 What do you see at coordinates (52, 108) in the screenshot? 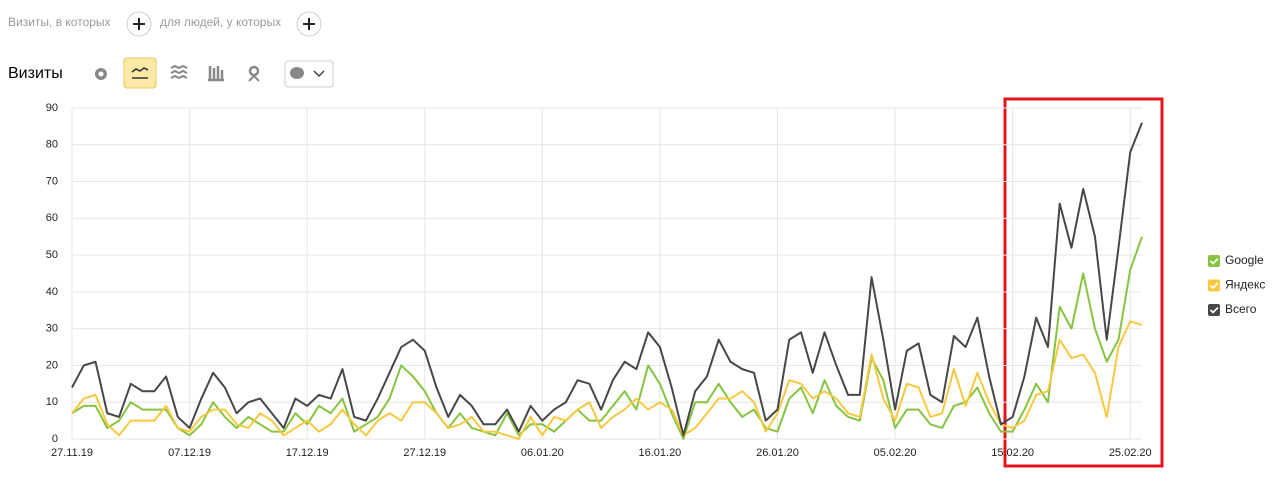
I see `y-tick-label: 90` at bounding box center [52, 108].